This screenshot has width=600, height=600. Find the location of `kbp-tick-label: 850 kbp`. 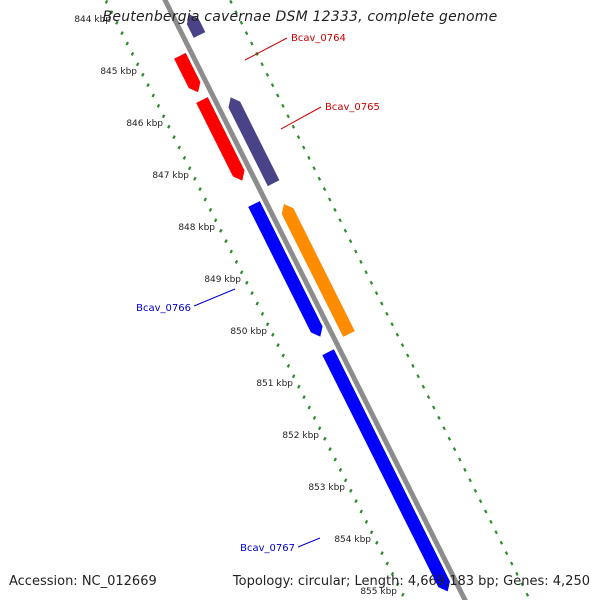

kbp-tick-label: 850 kbp is located at coordinates (248, 332).